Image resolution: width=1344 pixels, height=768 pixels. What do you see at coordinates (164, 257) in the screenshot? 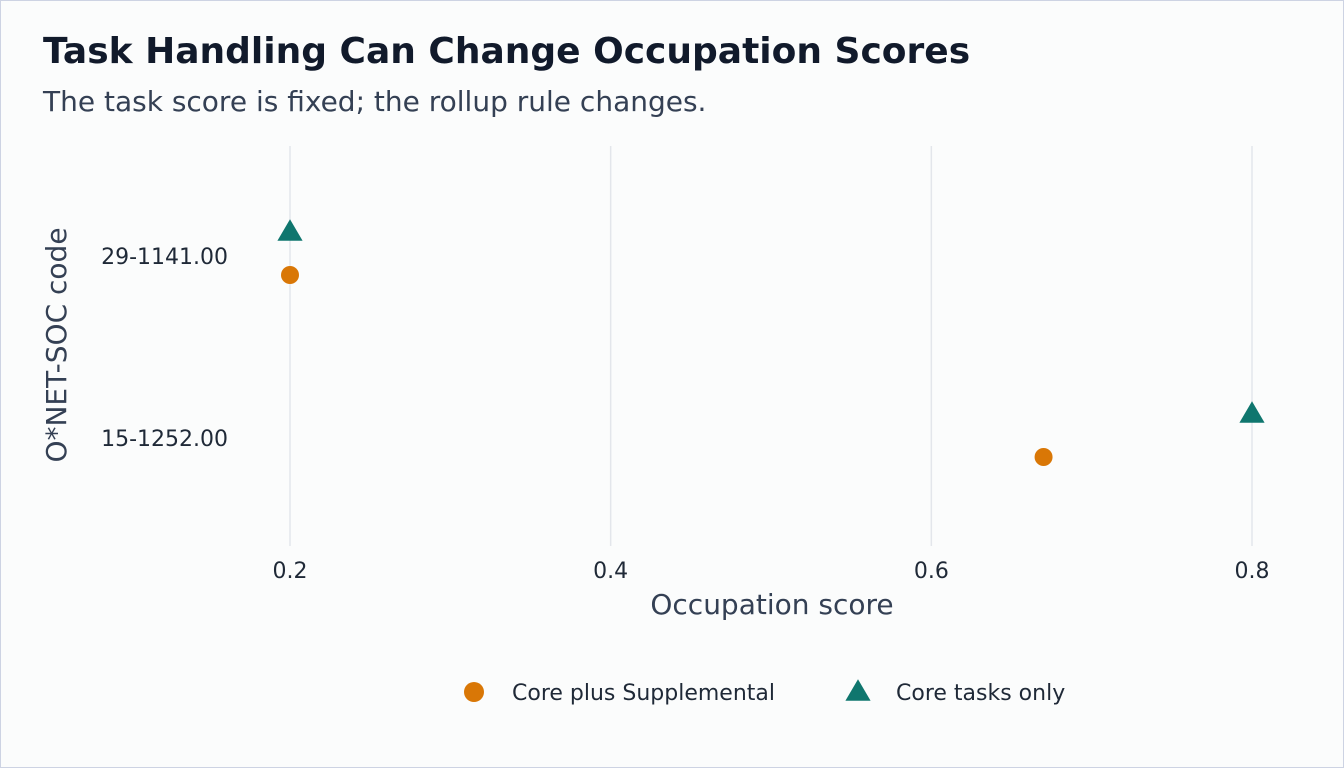
I see `y-tick-label-0: 29-1141.00` at bounding box center [164, 257].